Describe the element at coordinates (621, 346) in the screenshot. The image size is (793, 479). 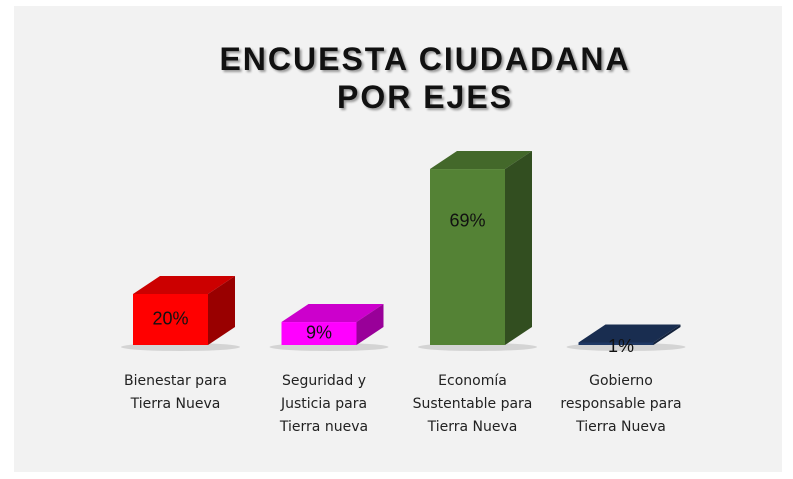
I see `data-label: 1%` at that location.